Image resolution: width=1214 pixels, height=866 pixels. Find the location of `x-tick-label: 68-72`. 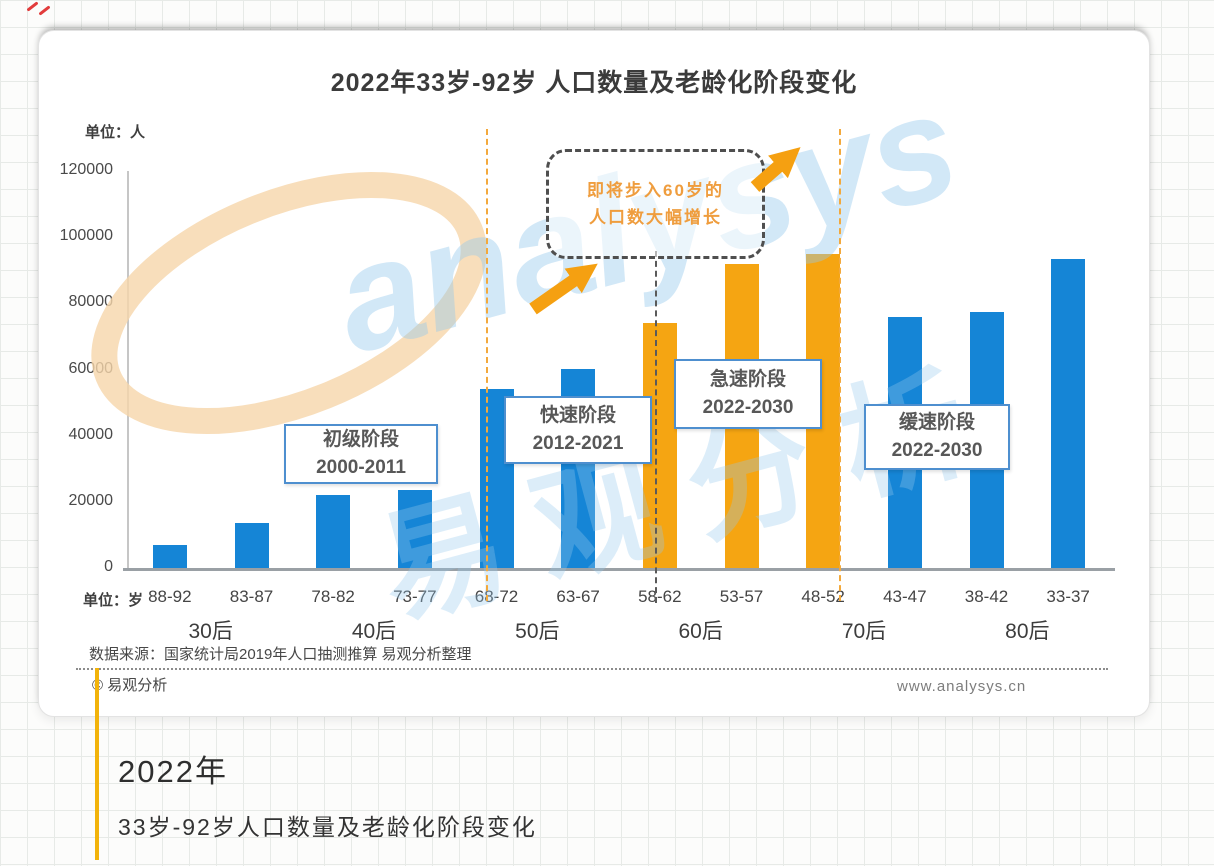

x-tick-label: 68-72 is located at coordinates (496, 596).